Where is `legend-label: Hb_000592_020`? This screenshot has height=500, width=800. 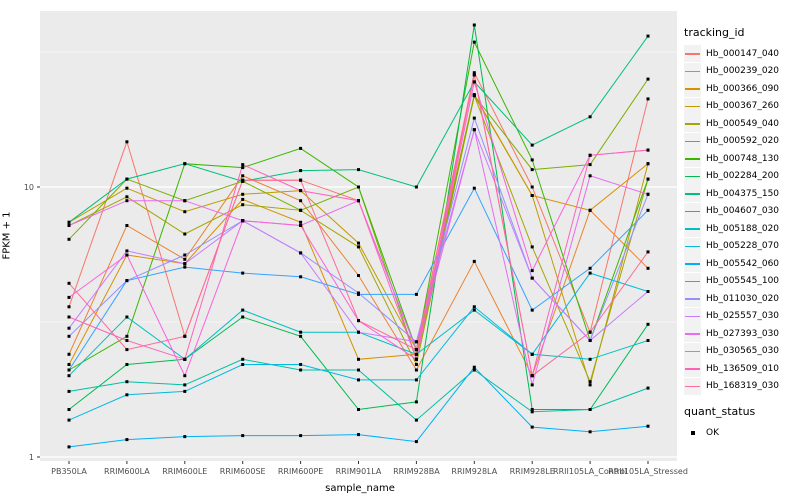
legend-label: Hb_000592_020 is located at coordinates (743, 141).